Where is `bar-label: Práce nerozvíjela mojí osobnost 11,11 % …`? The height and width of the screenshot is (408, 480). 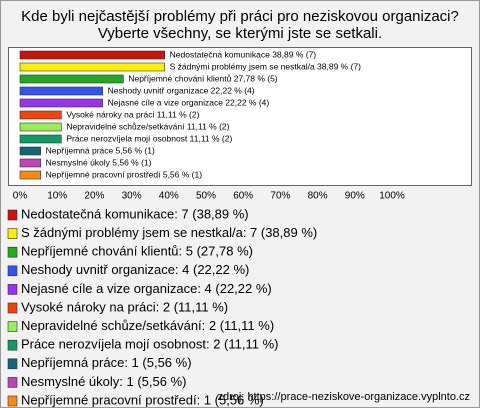 bar-label: Práce nerozvíjela mojí osobnost 11,11 % … is located at coordinates (149, 138).